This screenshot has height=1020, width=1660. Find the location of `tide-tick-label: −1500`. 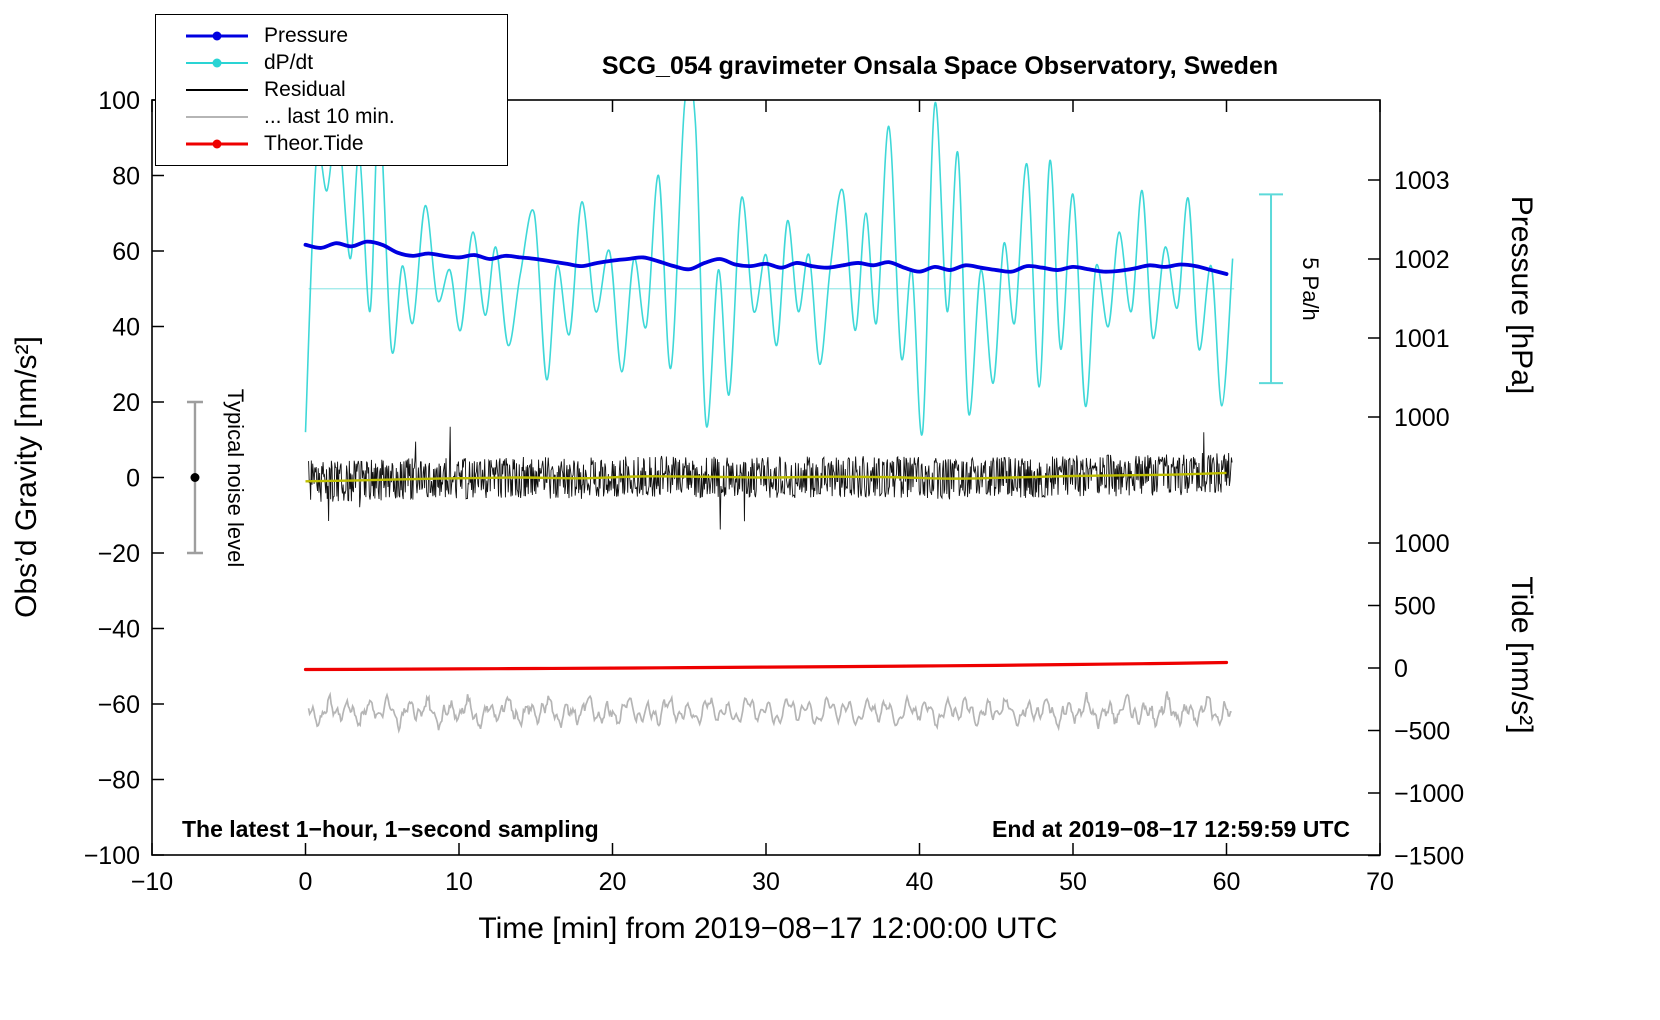

tide-tick-label: −1500 is located at coordinates (1429, 857).